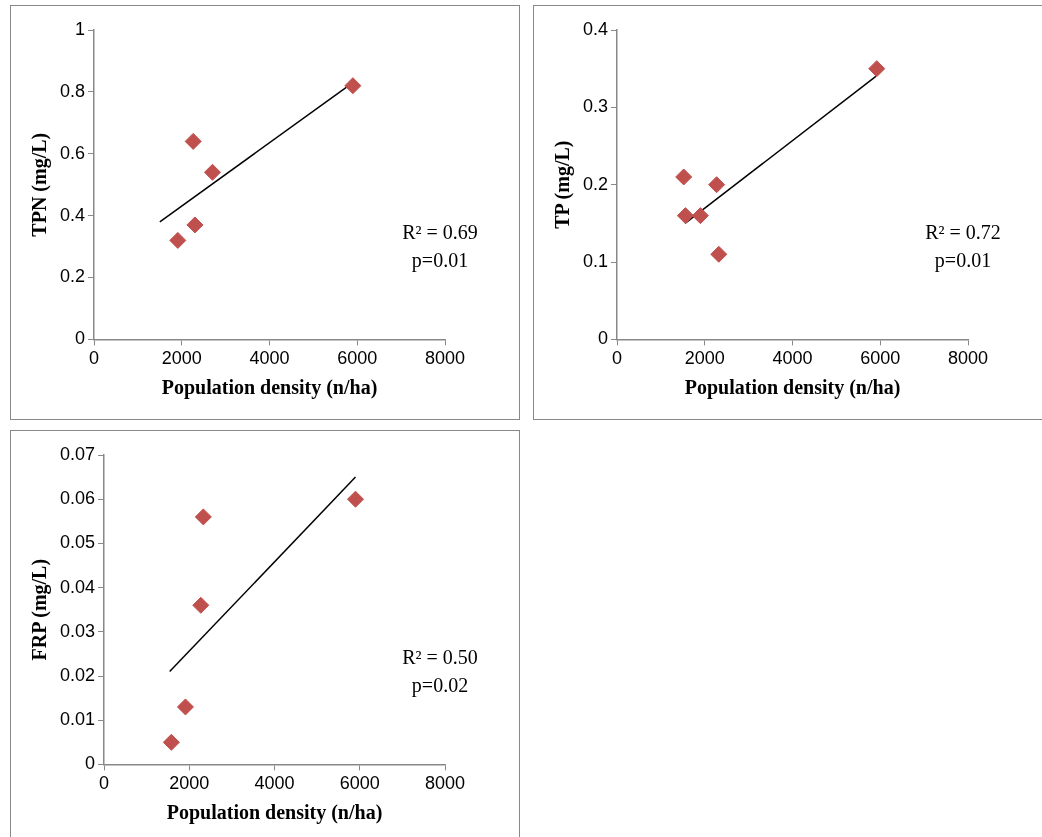 Image resolution: width=1042 pixels, height=837 pixels. Describe the element at coordinates (595, 261) in the screenshot. I see `y-tick-label: 0.1` at that location.